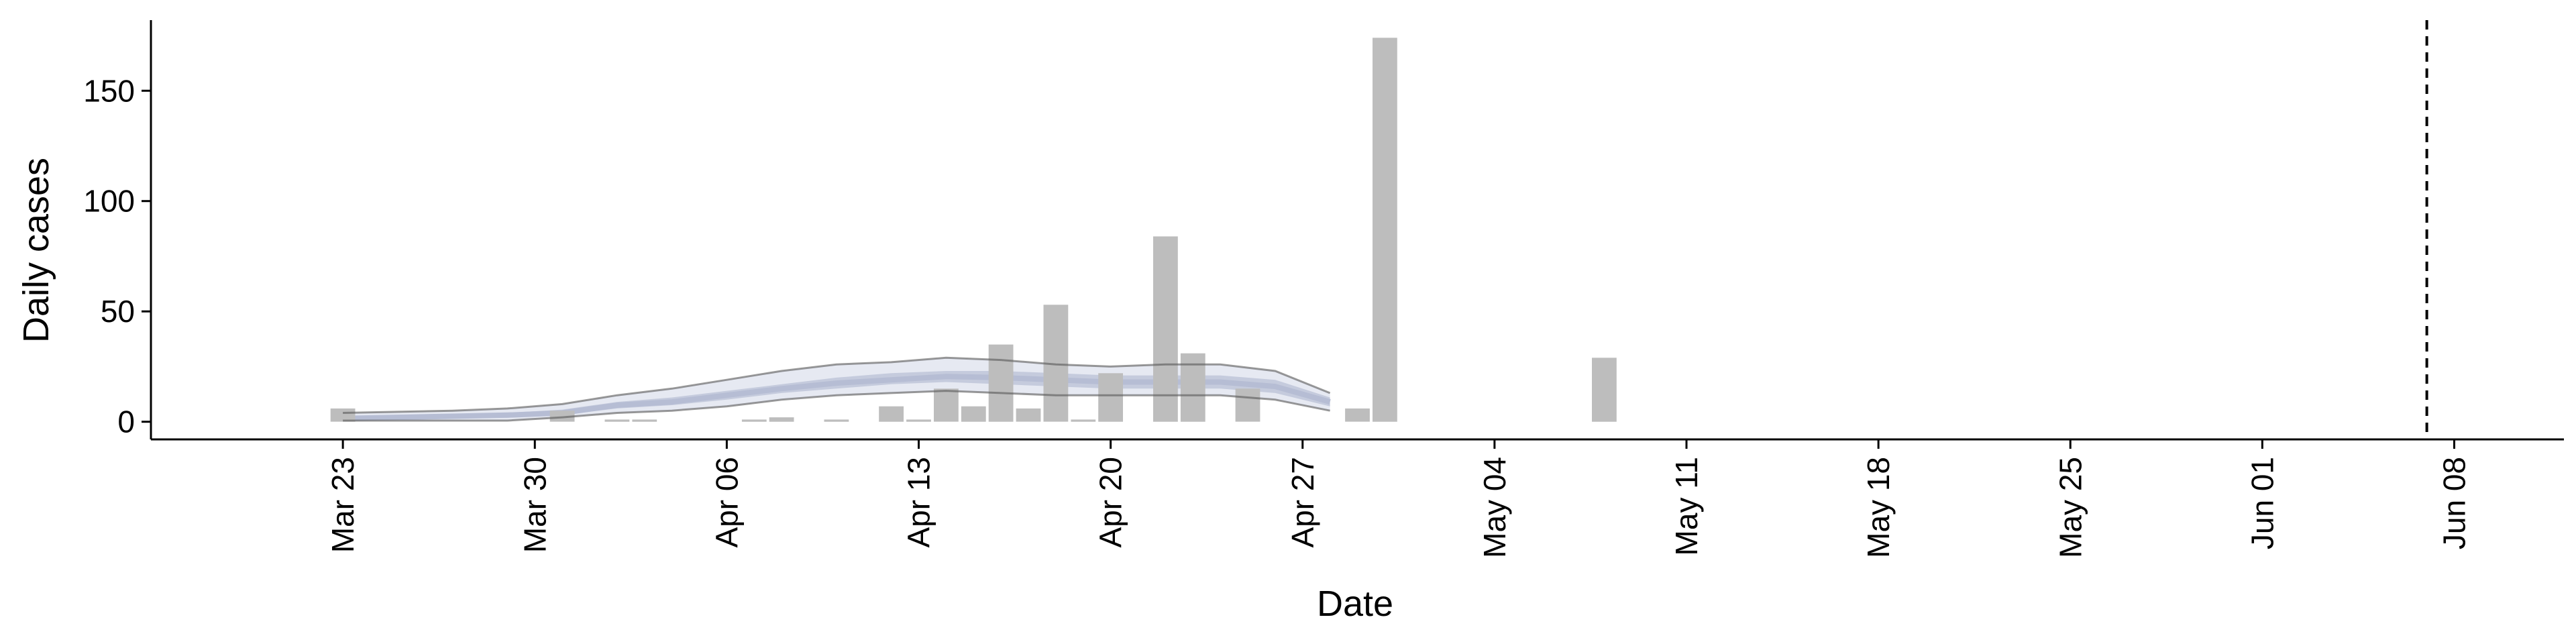 The height and width of the screenshot is (644, 2576). Describe the element at coordinates (836, 406) in the screenshot. I see `estimate-lower-line` at that location.